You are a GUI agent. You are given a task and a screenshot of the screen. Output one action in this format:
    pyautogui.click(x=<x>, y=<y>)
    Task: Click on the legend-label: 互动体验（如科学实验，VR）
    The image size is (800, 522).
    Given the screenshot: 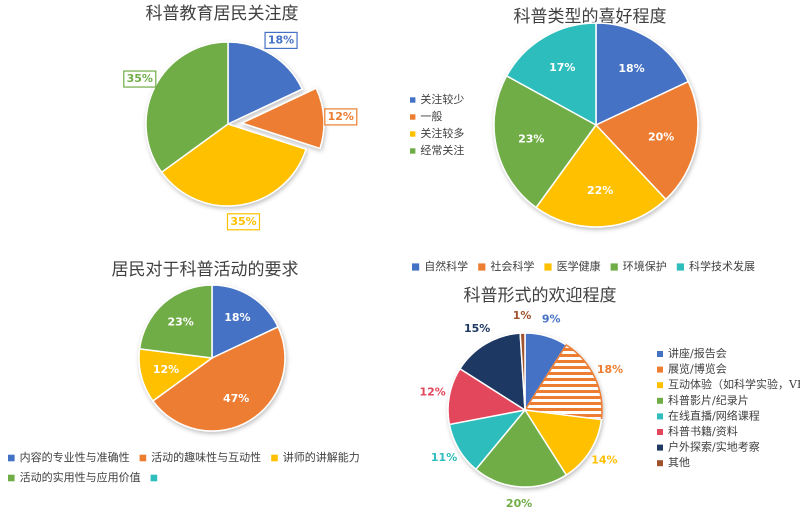 What is the action you would take?
    pyautogui.click(x=734, y=384)
    